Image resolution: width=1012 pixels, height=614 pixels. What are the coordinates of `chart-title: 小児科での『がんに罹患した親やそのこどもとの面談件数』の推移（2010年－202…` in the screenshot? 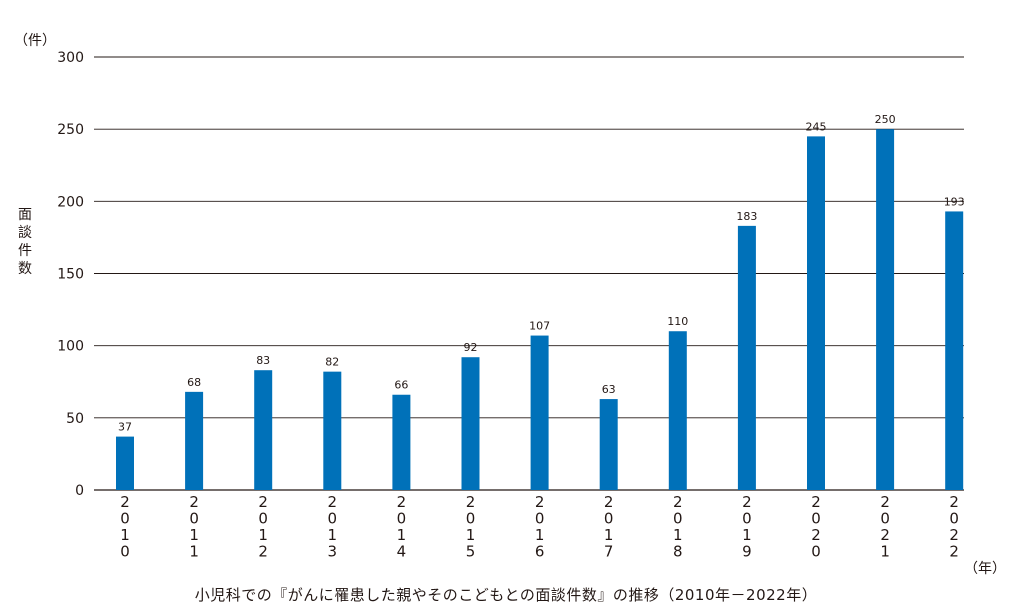 It's located at (506, 595).